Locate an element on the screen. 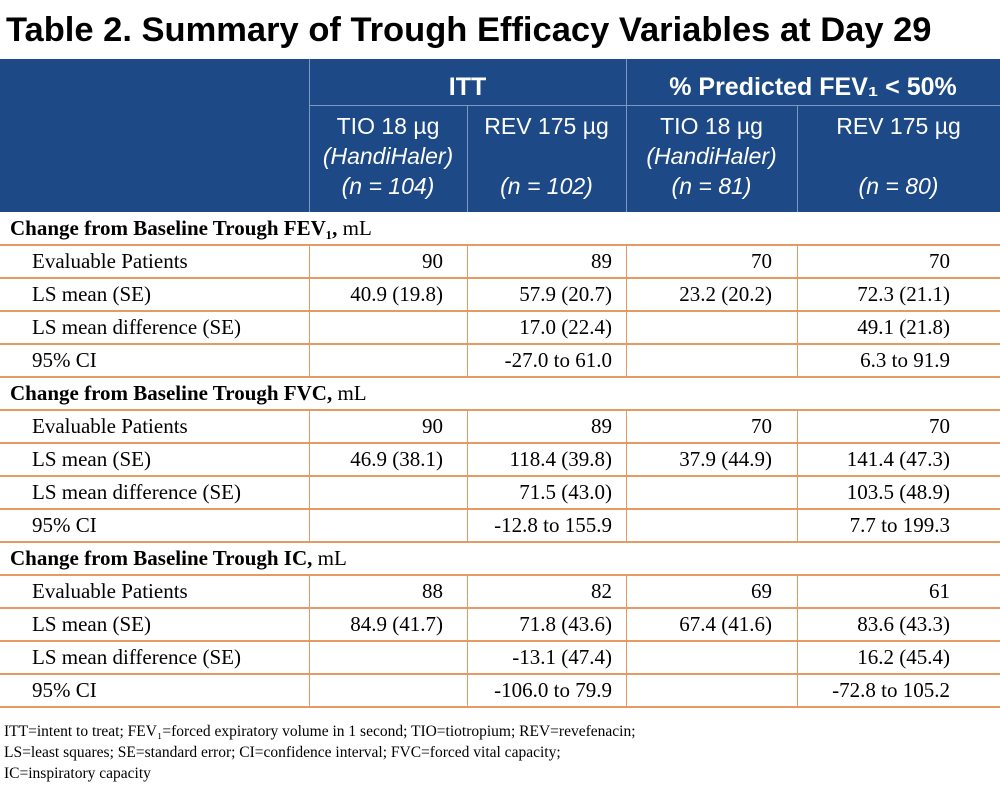 Image resolution: width=1000 pixels, height=793 pixels. row-value: 90 is located at coordinates (432, 426).